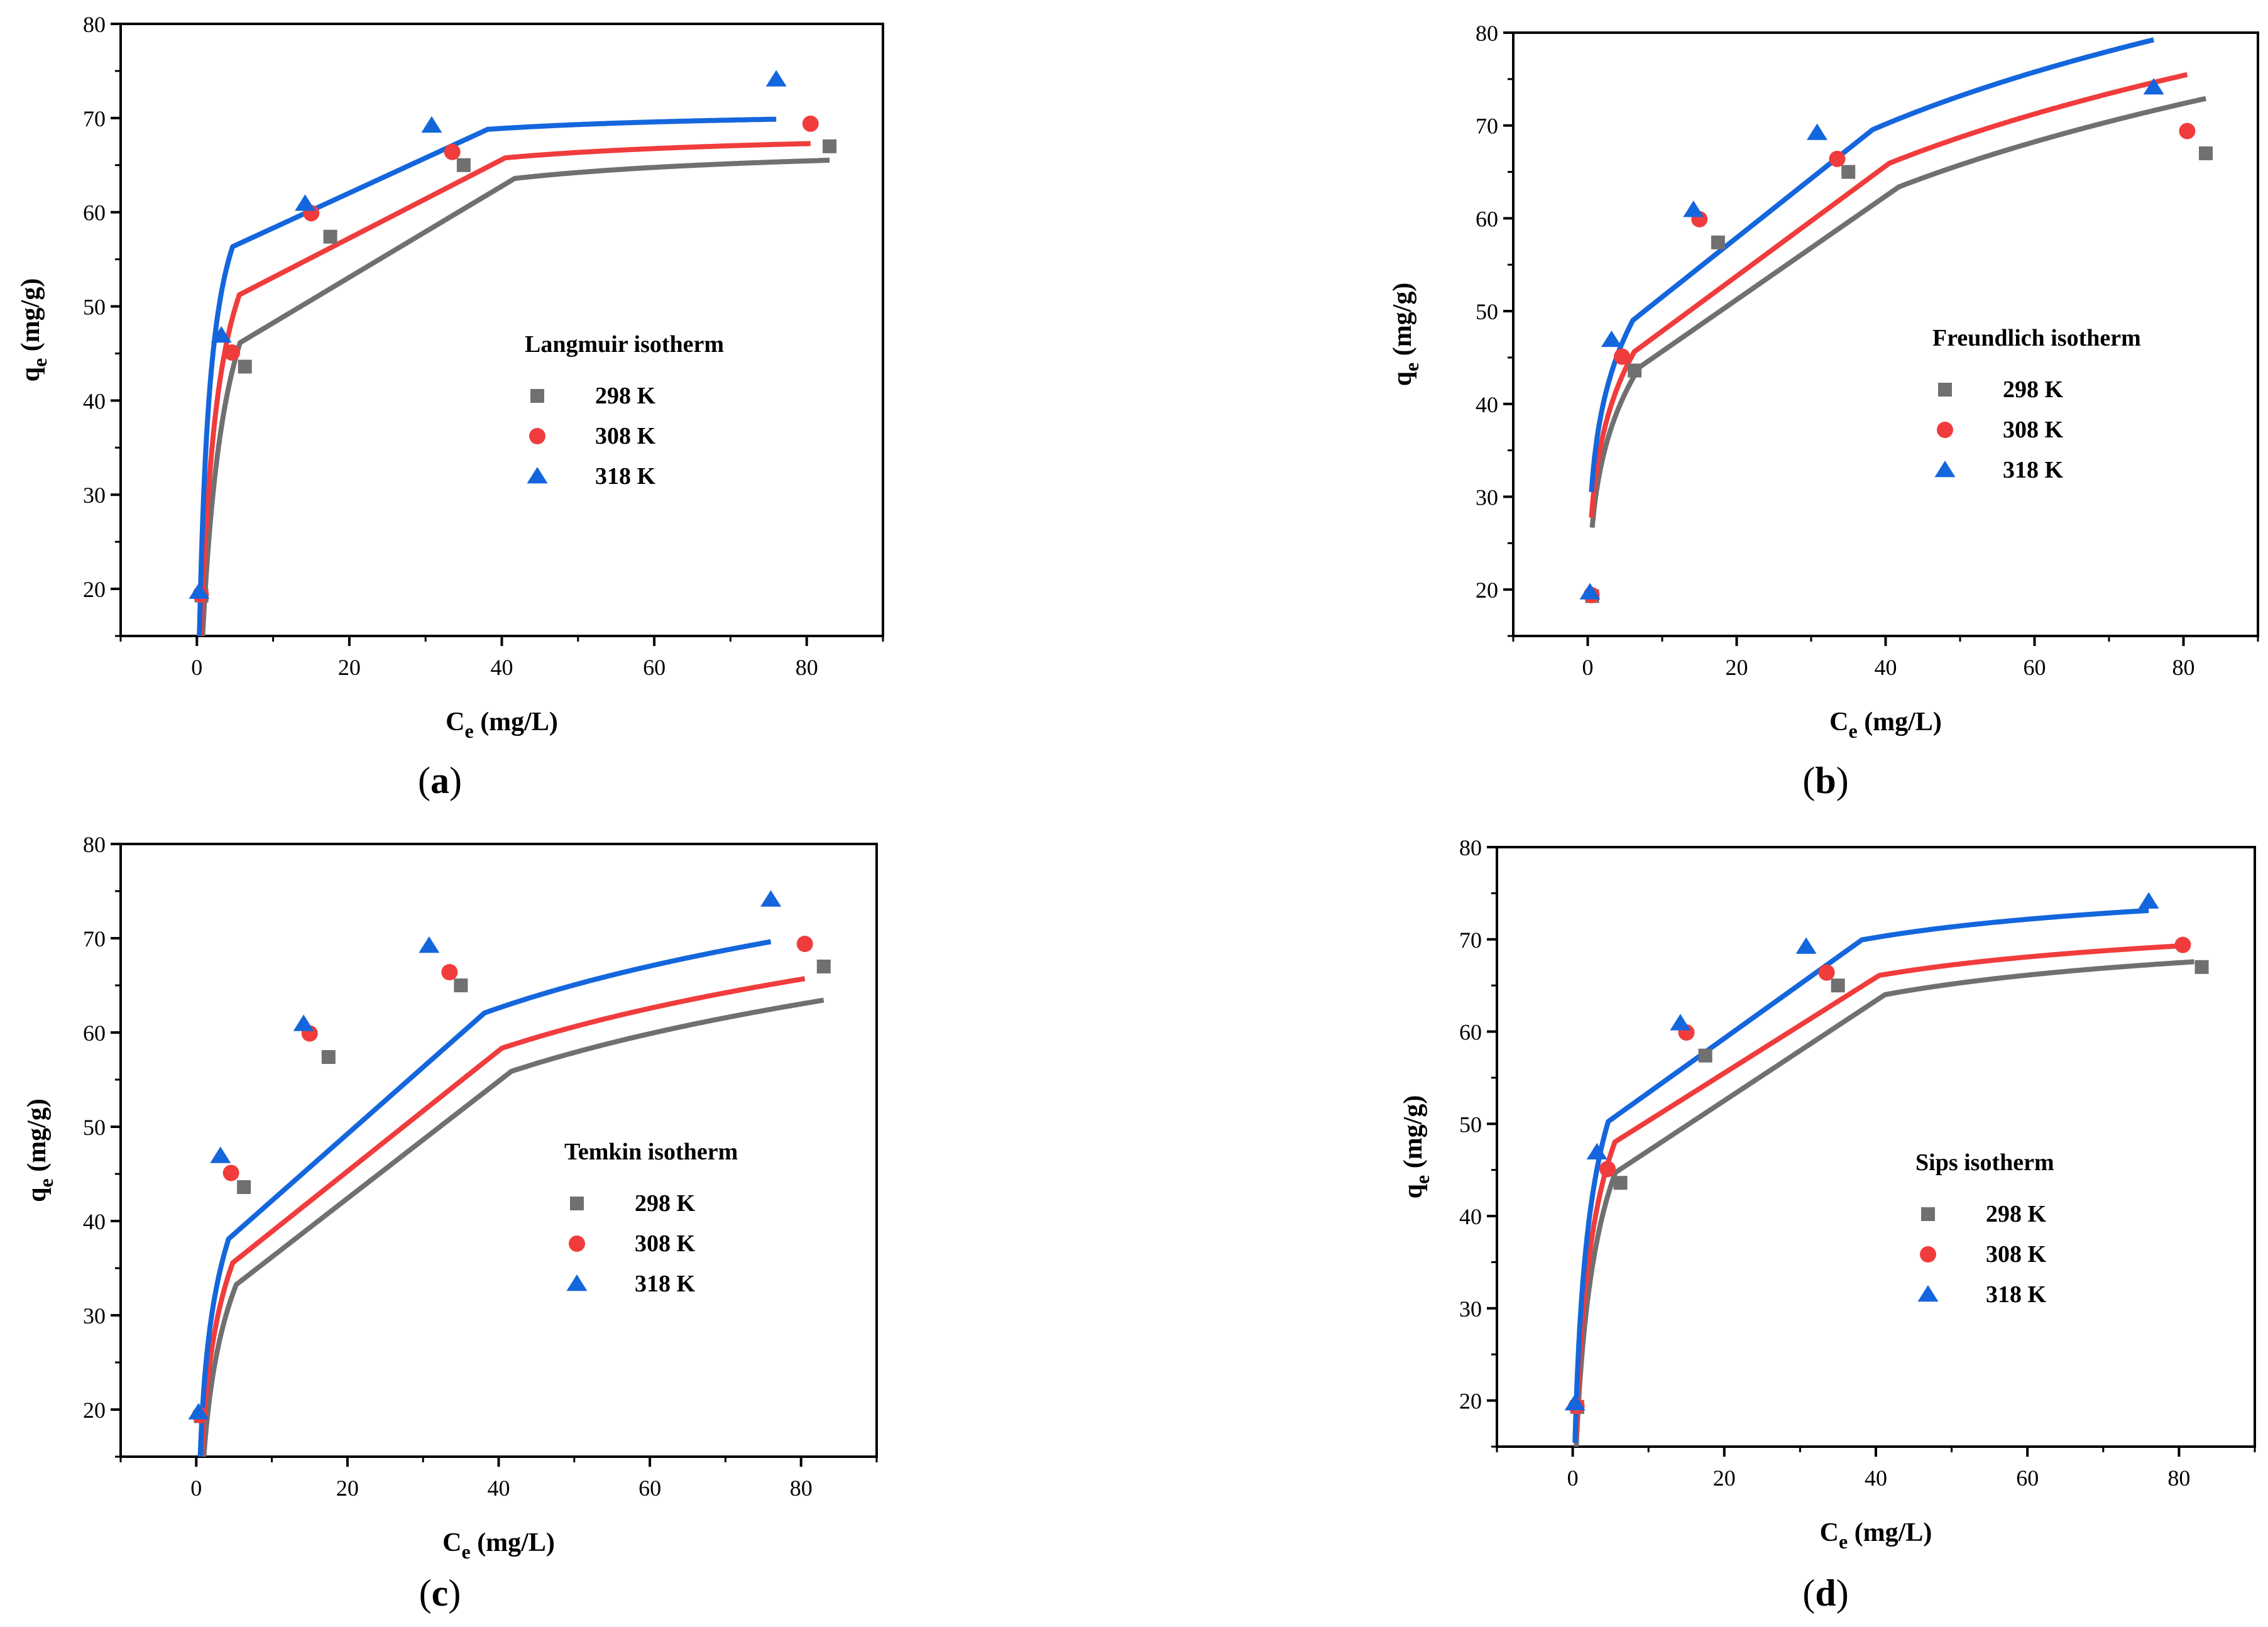 The height and width of the screenshot is (1627, 2268). What do you see at coordinates (1487, 312) in the screenshot?
I see `y-tick-label: 50` at bounding box center [1487, 312].